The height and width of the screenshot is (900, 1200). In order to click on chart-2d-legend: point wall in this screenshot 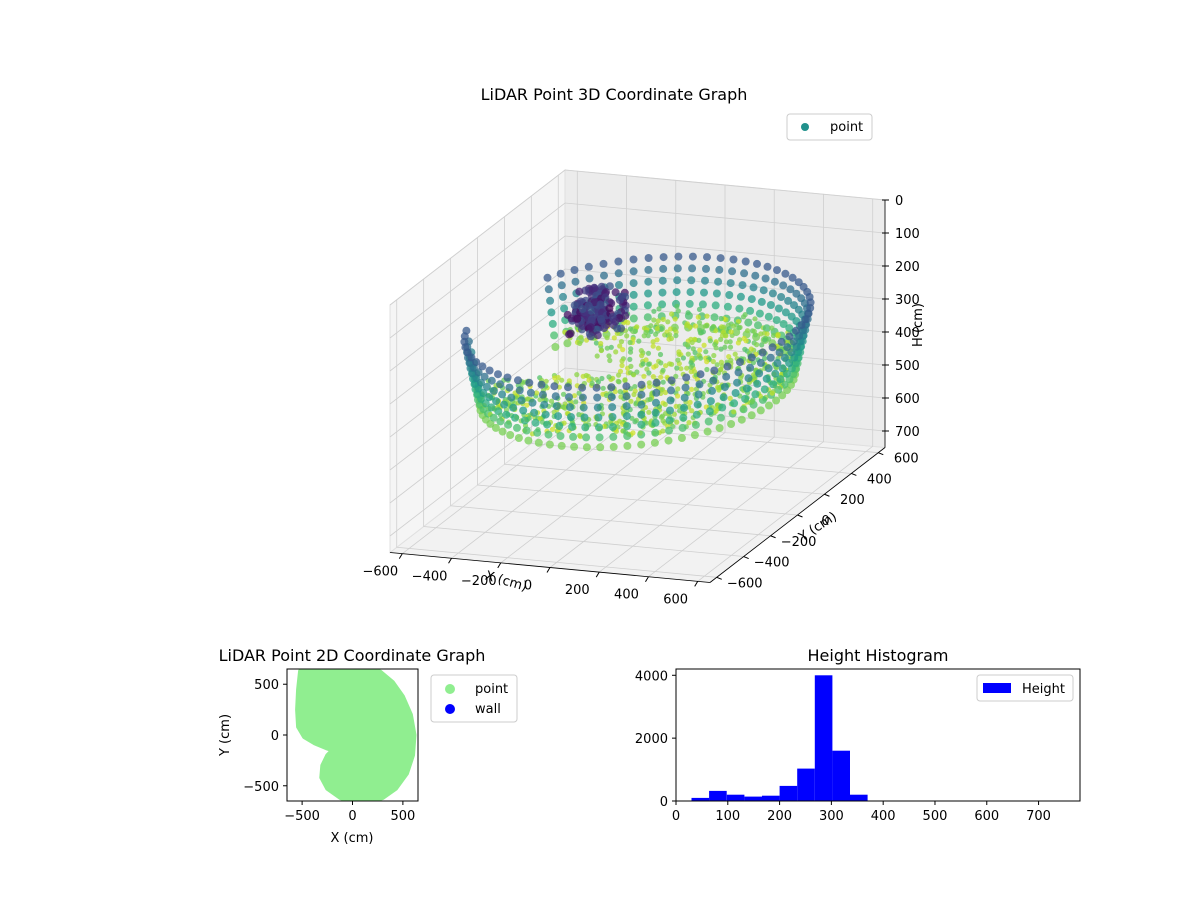, I will do `click(474, 698)`.